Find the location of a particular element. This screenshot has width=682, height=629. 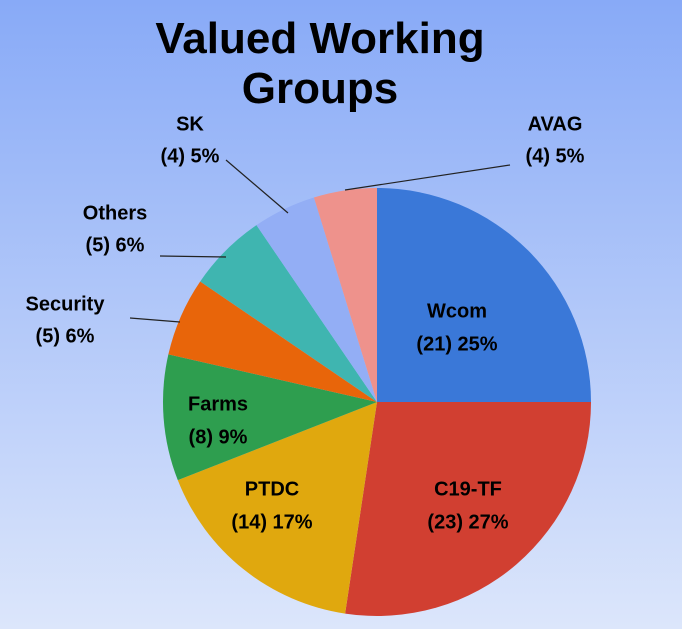

slice-value-label: (14) 17% is located at coordinates (271, 522).